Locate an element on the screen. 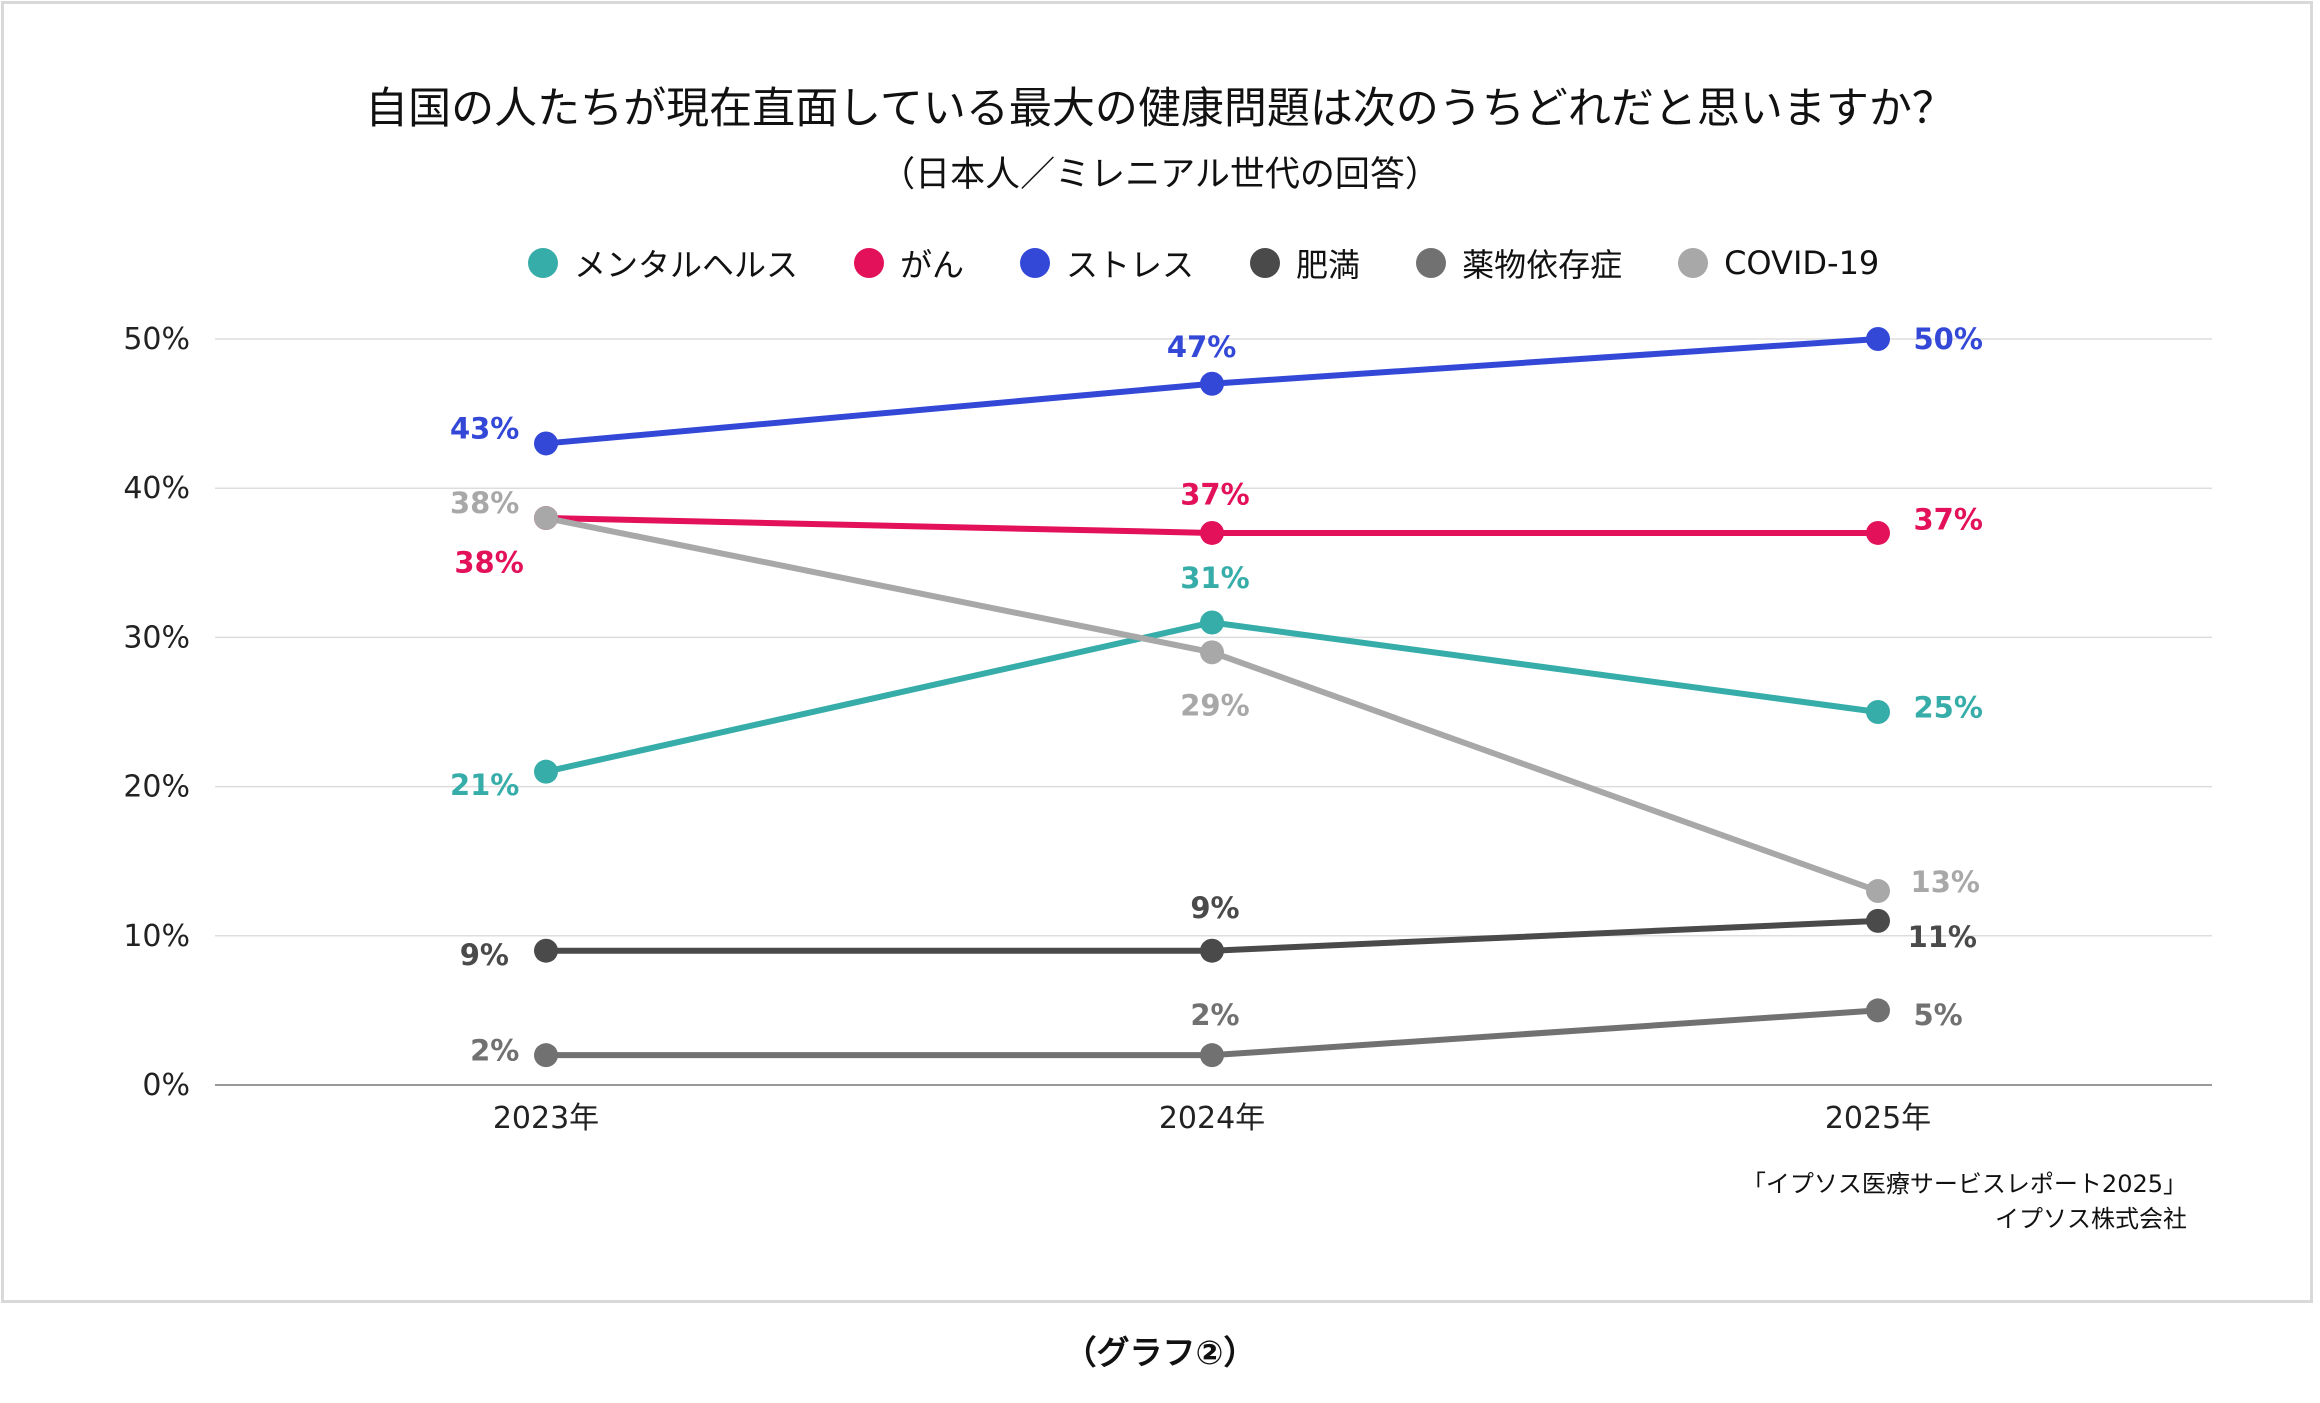  data-label: 43% is located at coordinates (484, 429).